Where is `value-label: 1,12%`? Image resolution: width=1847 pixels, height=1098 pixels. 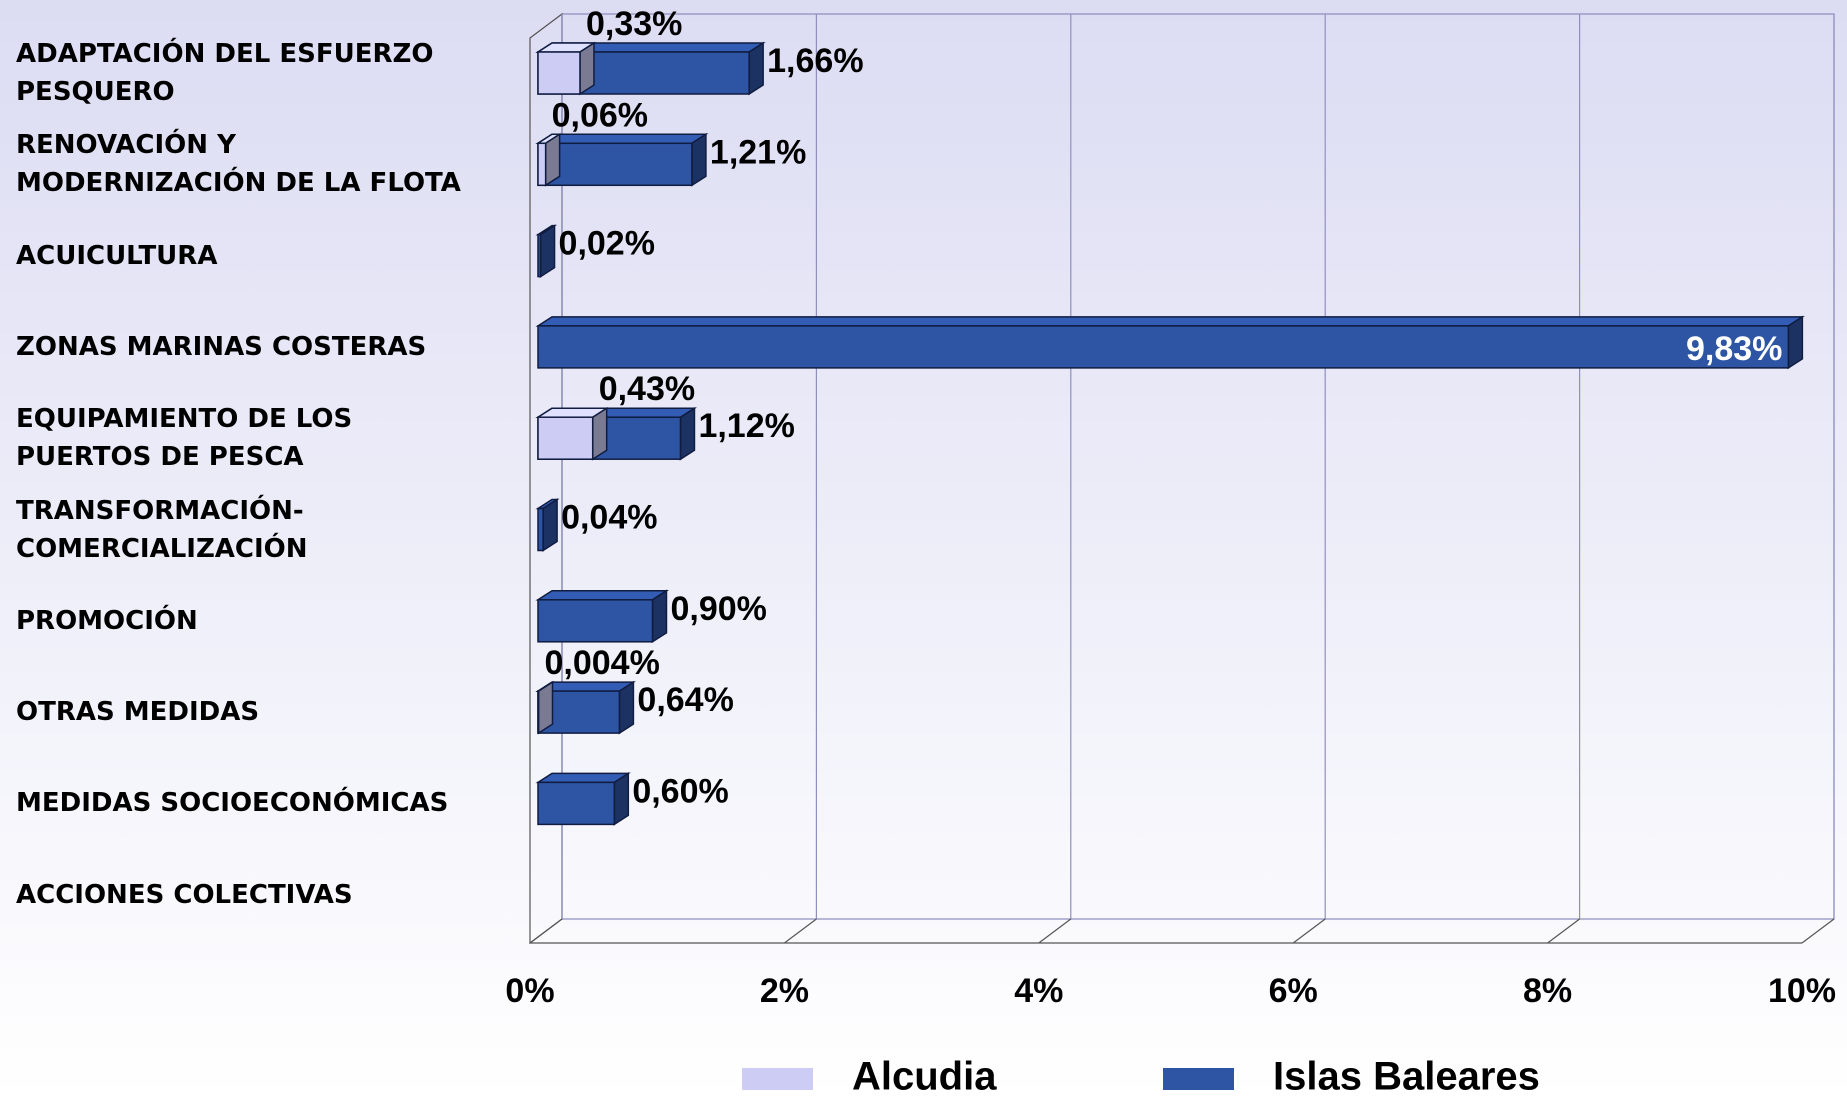 value-label: 1,12% is located at coordinates (746, 426).